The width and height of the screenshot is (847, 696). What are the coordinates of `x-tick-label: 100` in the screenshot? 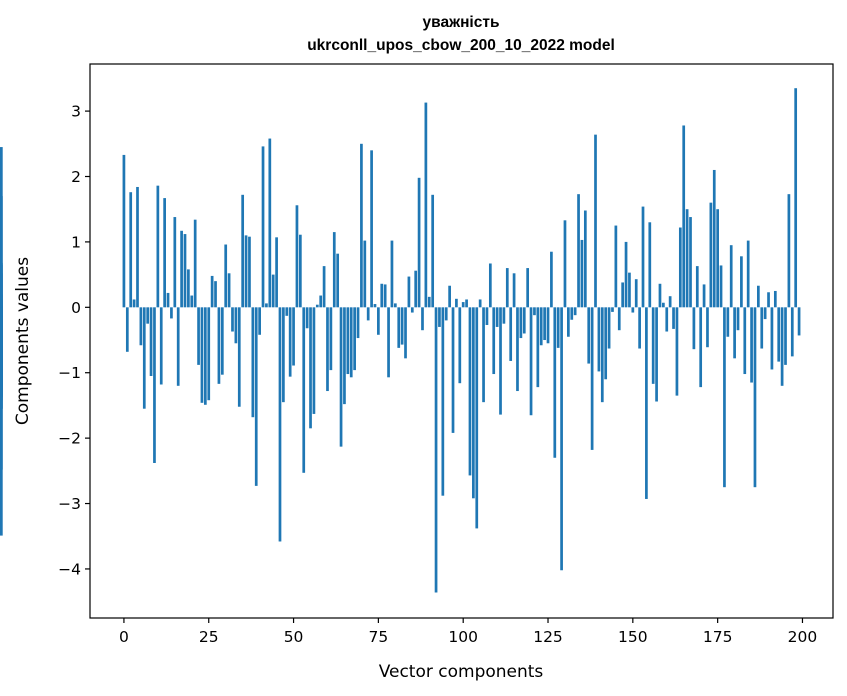 It's located at (463, 637).